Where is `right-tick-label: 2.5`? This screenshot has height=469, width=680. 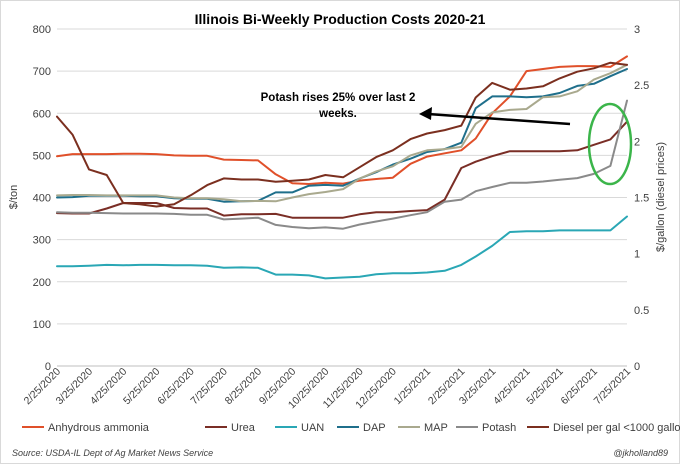 right-tick-label: 2.5 is located at coordinates (641, 86).